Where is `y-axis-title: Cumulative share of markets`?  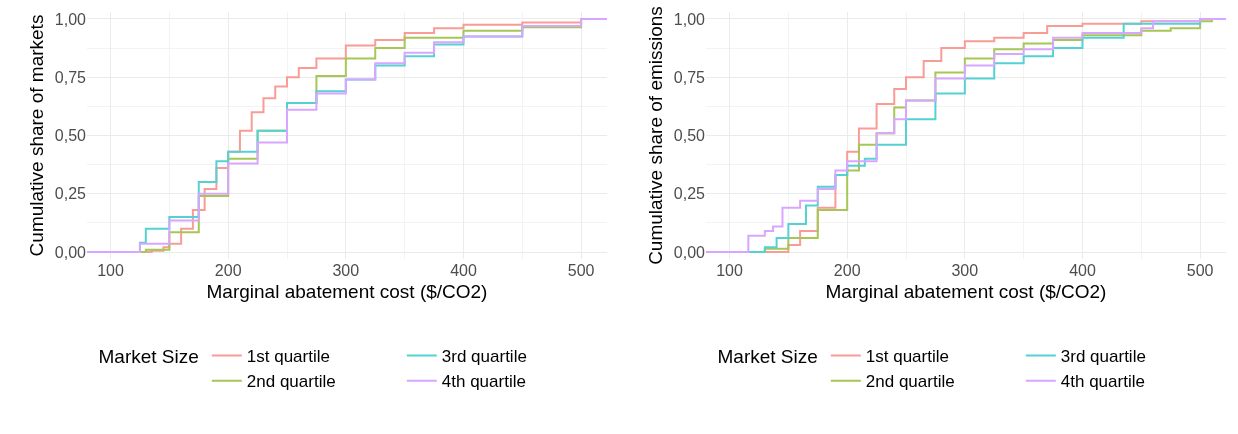 y-axis-title: Cumulative share of markets is located at coordinates (36, 135).